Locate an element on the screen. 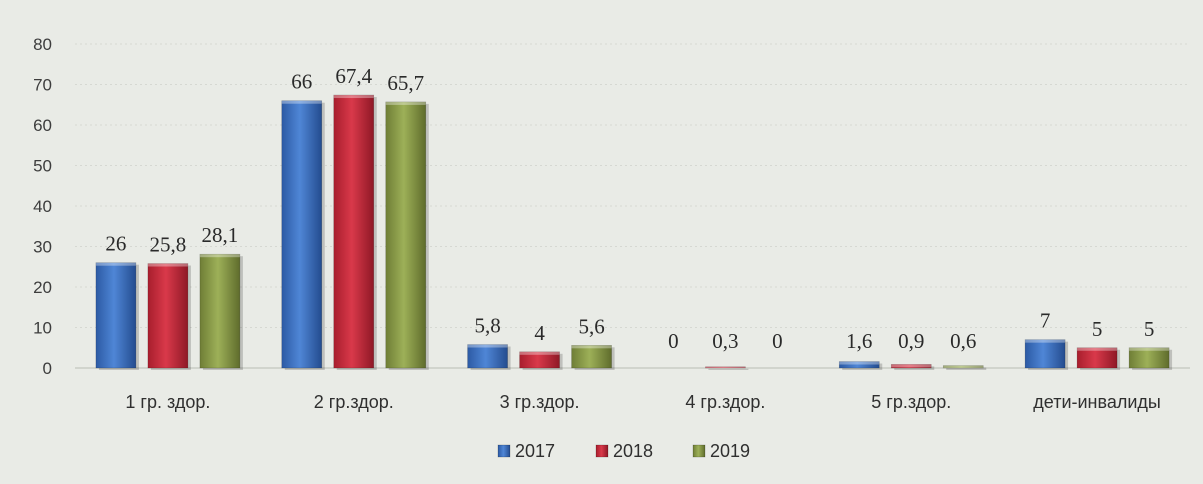 This screenshot has width=1203, height=484. data-label: 66 is located at coordinates (301, 82).